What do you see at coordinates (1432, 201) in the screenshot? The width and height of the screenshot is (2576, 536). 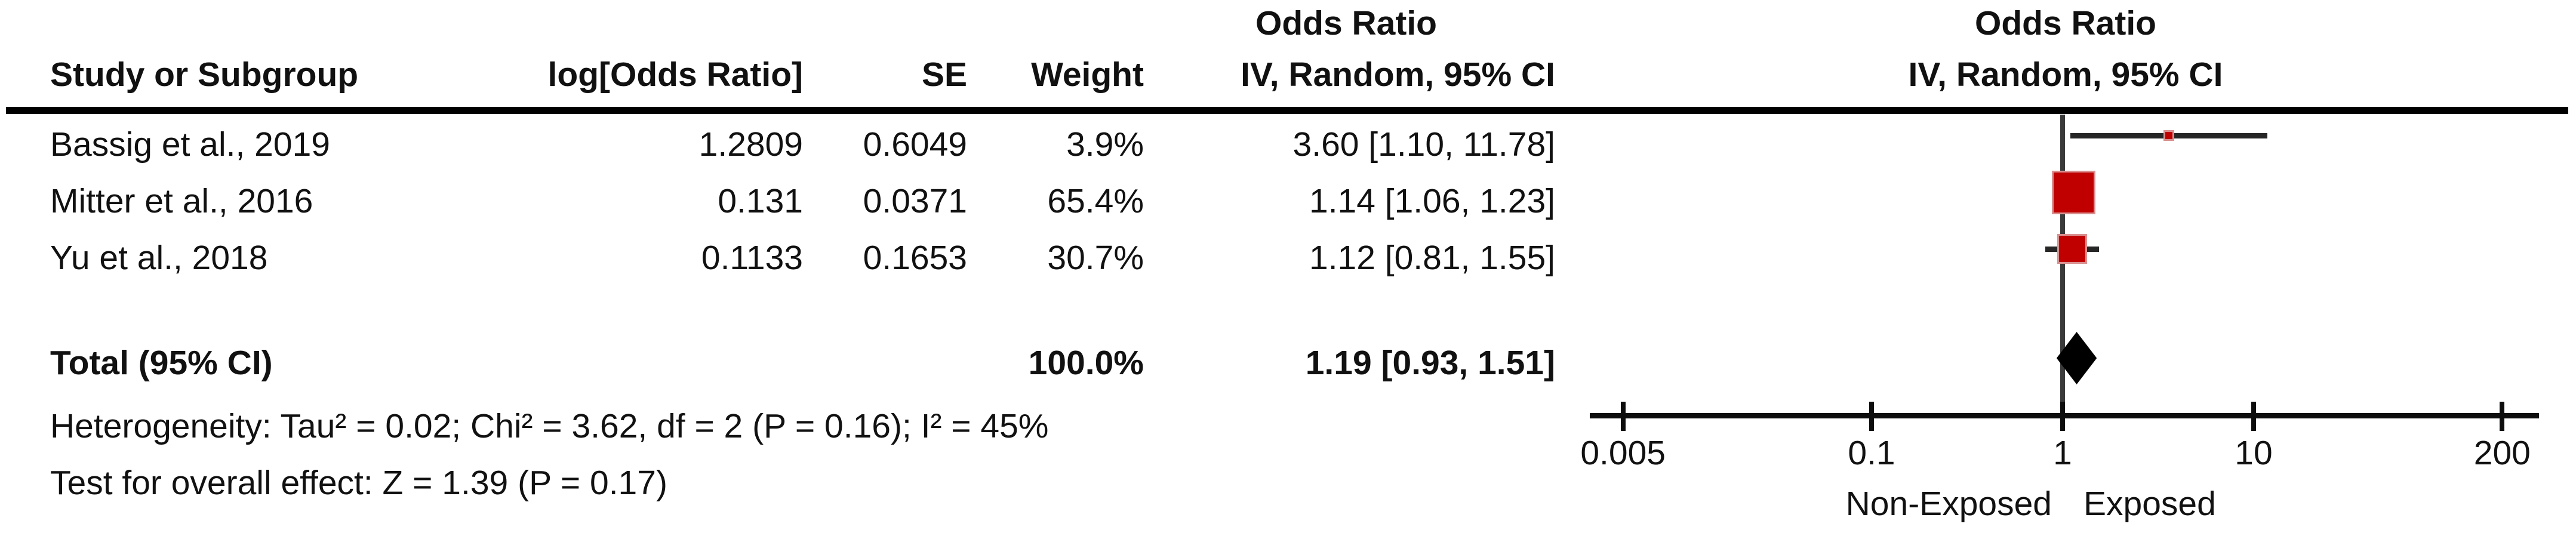 I see `study-ci-text: 1.14 [1.06, 1.23]` at bounding box center [1432, 201].